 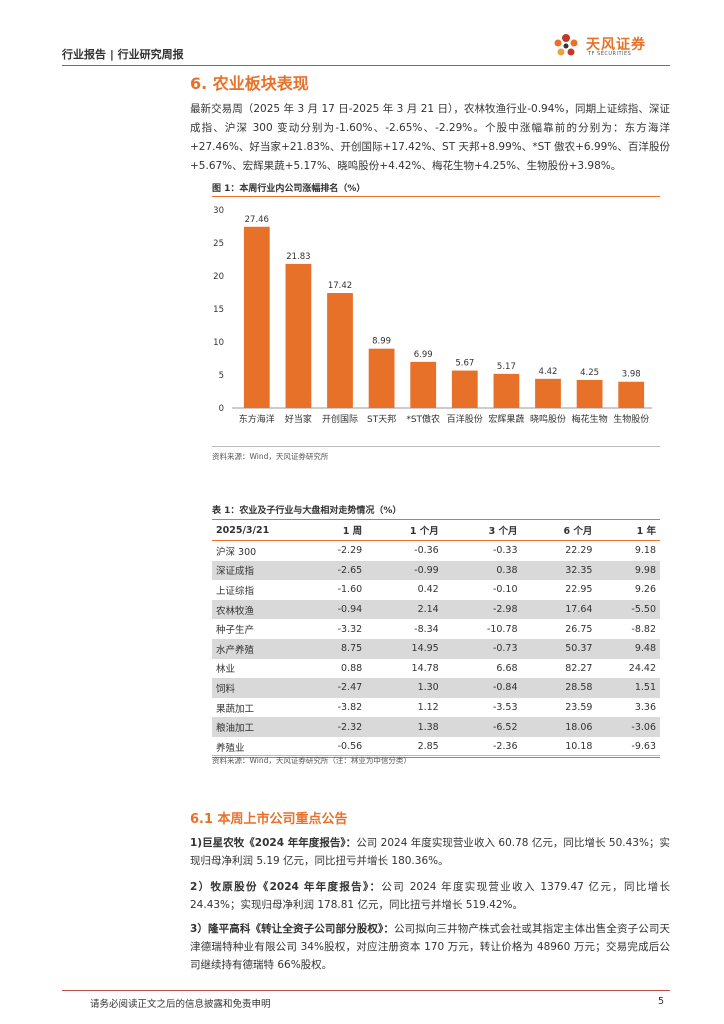 I want to click on value-cell: -0.73, so click(x=482, y=648).